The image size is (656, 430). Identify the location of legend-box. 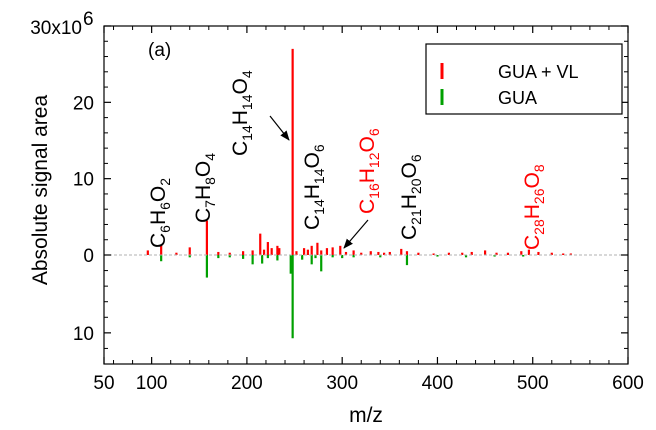
(524, 79).